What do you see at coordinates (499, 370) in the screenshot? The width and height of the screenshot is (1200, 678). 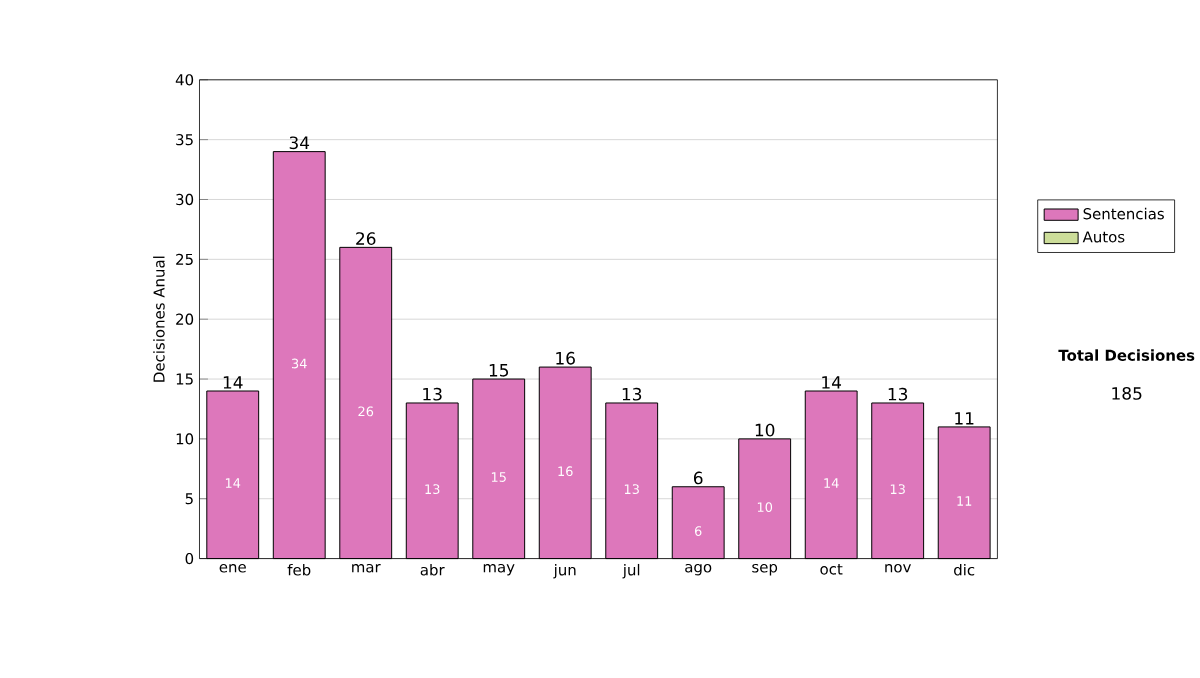 I see `total-label: 15` at bounding box center [499, 370].